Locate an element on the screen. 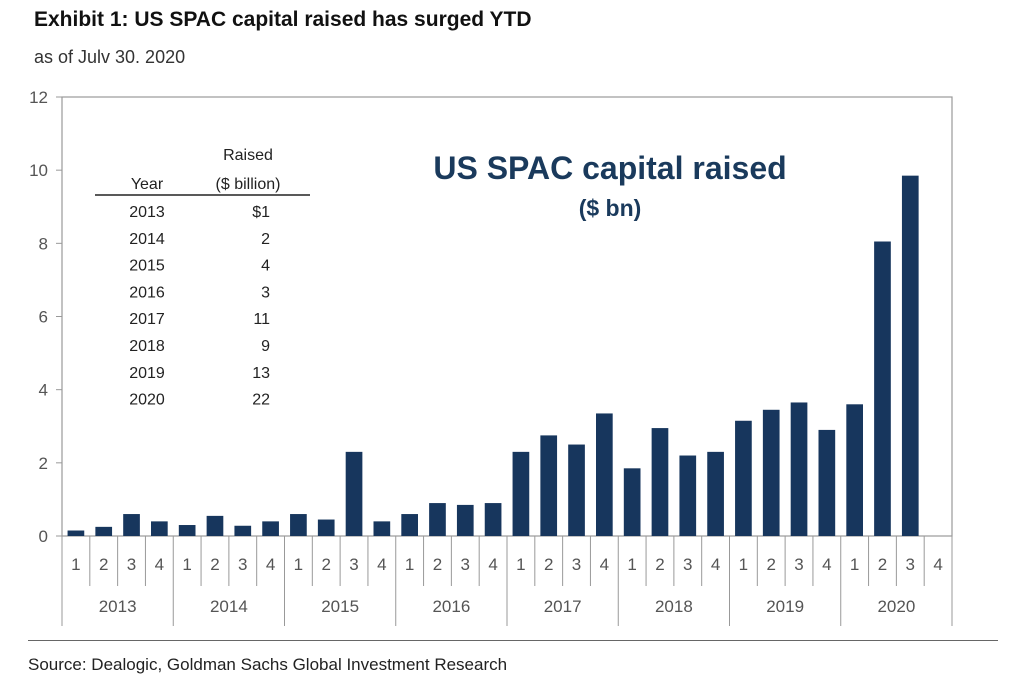  table-cell-raised: 9 is located at coordinates (265, 346).